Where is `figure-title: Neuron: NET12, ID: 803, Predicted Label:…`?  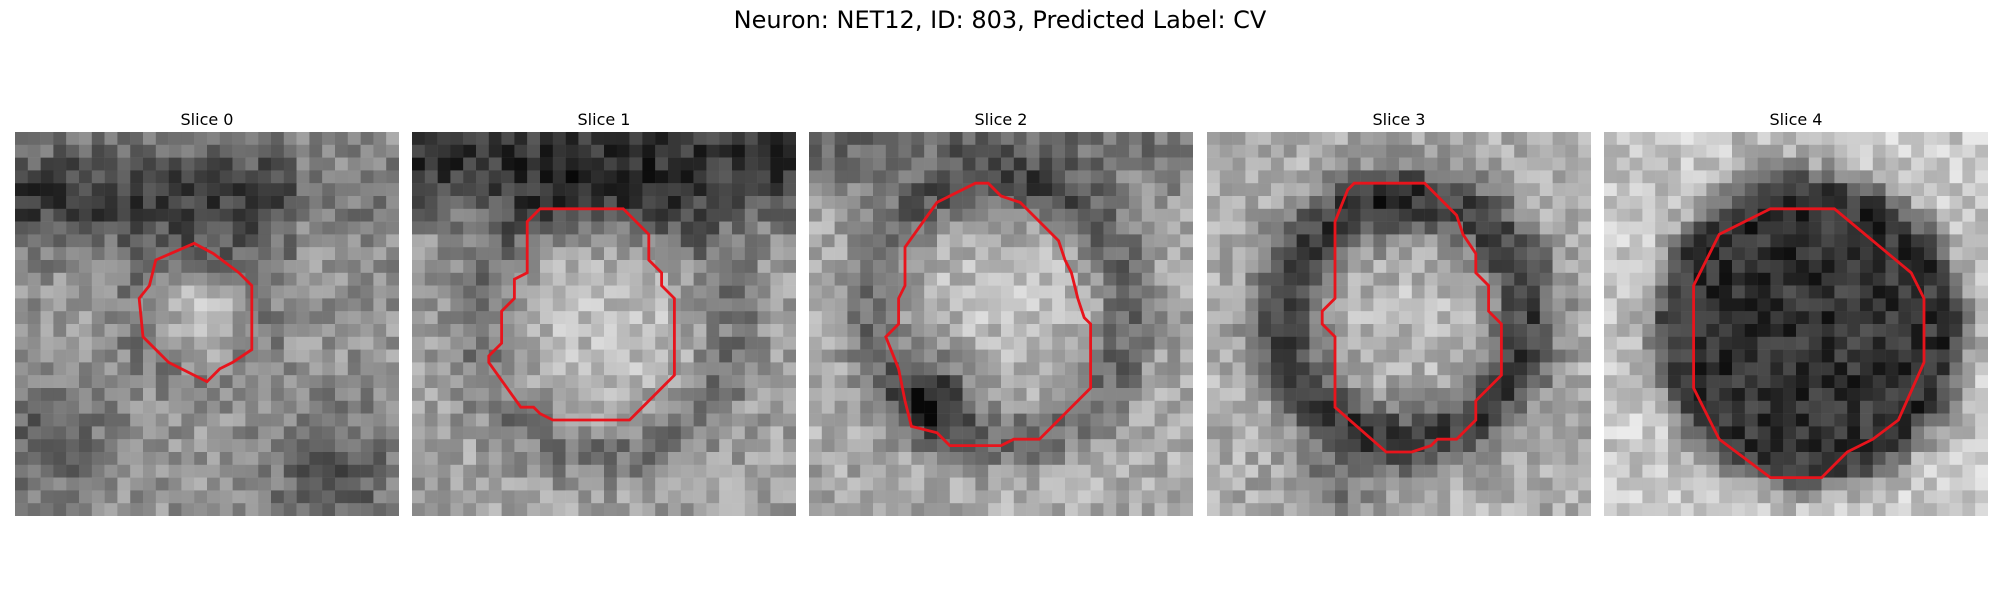 figure-title: Neuron: NET12, ID: 803, Predicted Label:… is located at coordinates (1000, 20).